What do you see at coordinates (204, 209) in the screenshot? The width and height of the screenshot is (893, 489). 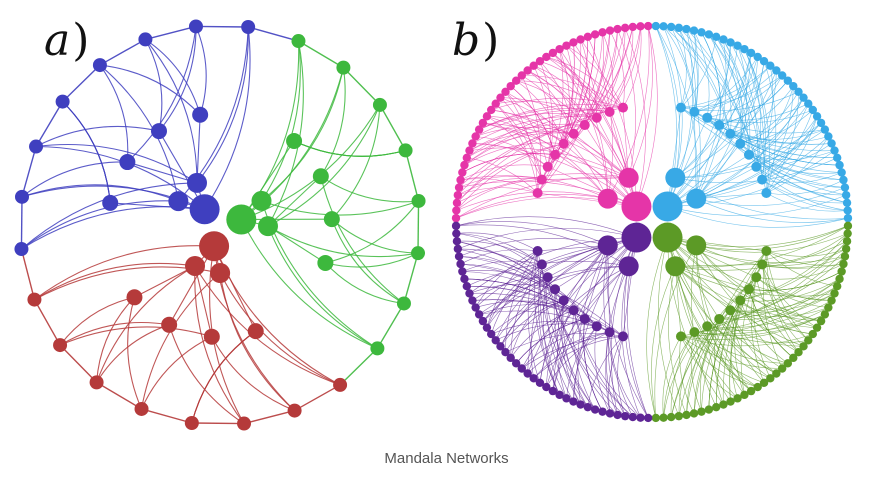 I see `panel-a-group-1-hub-node` at bounding box center [204, 209].